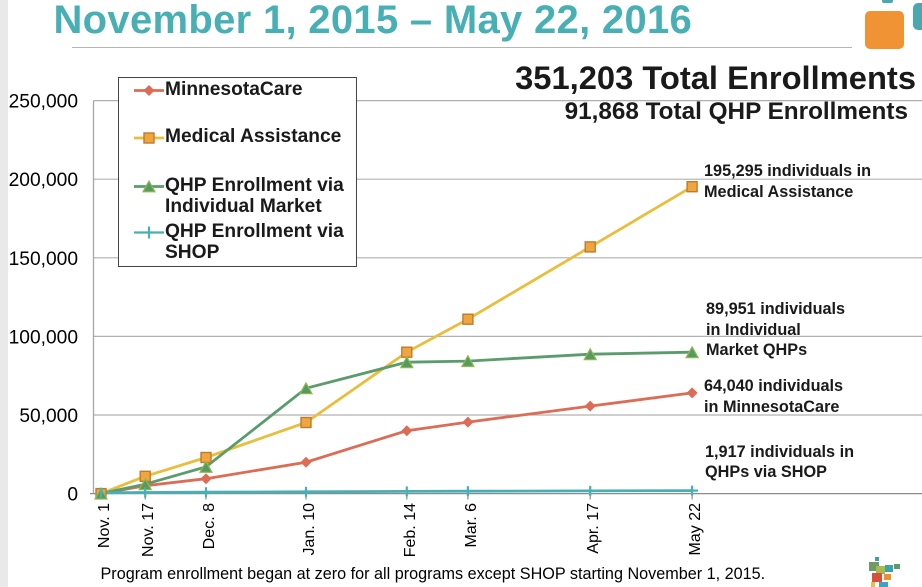 The image size is (922, 587). What do you see at coordinates (410, 530) in the screenshot?
I see `svg-text: Feb. 14` at bounding box center [410, 530].